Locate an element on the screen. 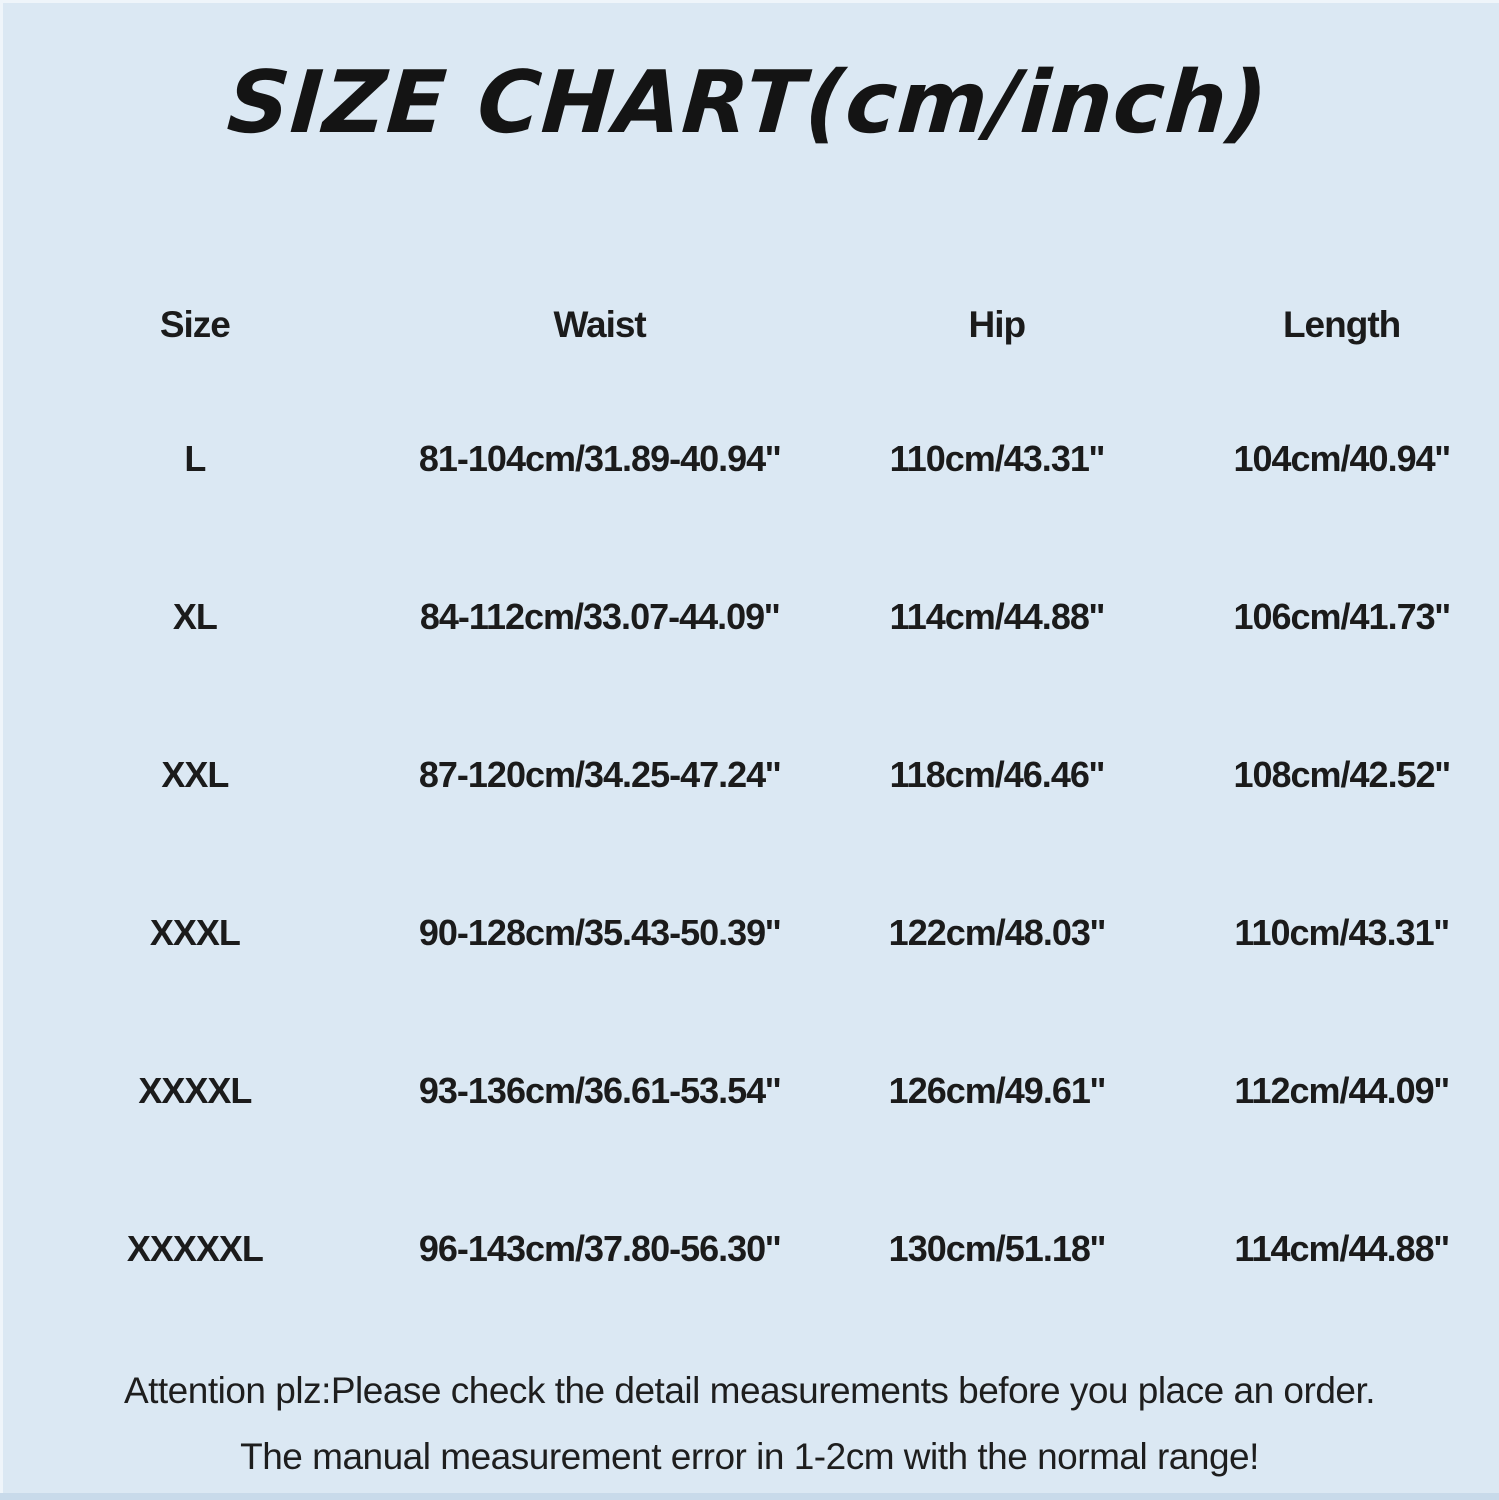 Image resolution: width=1499 pixels, height=1500 pixels. row-xxxxxl-waist: 96-143cm/37.80-56.30'' is located at coordinates (599, 1248).